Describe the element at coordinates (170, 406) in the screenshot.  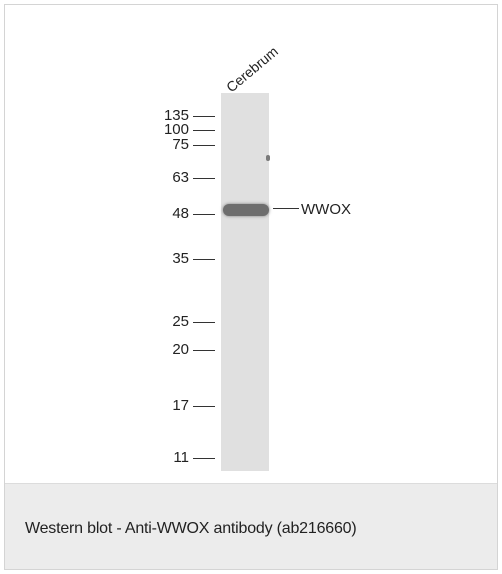
I see `marker-17: 17` at that location.